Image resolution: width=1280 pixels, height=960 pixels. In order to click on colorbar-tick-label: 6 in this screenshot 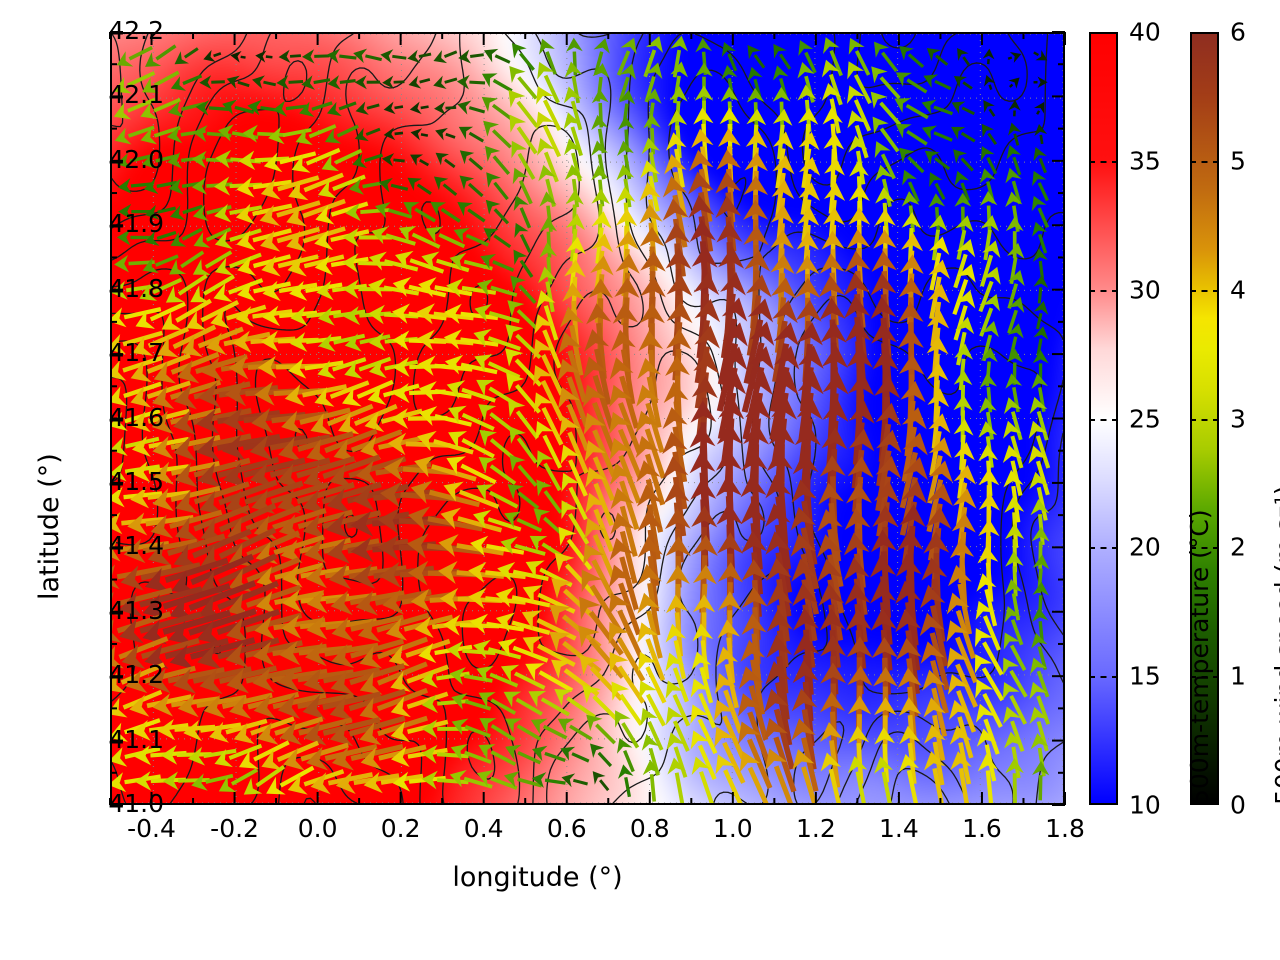, I will do `click(1238, 32)`.